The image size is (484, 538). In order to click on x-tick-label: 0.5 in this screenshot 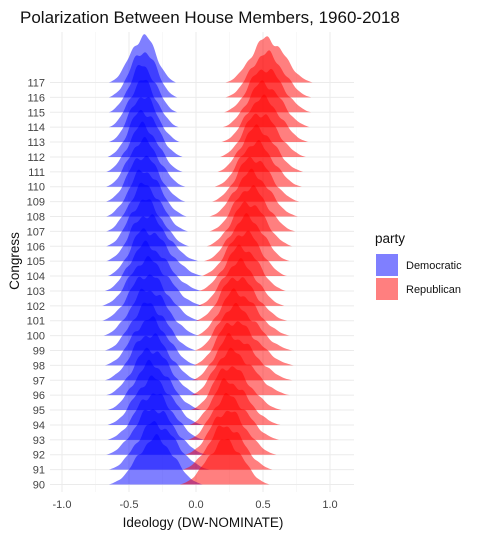, I will do `click(262, 505)`.